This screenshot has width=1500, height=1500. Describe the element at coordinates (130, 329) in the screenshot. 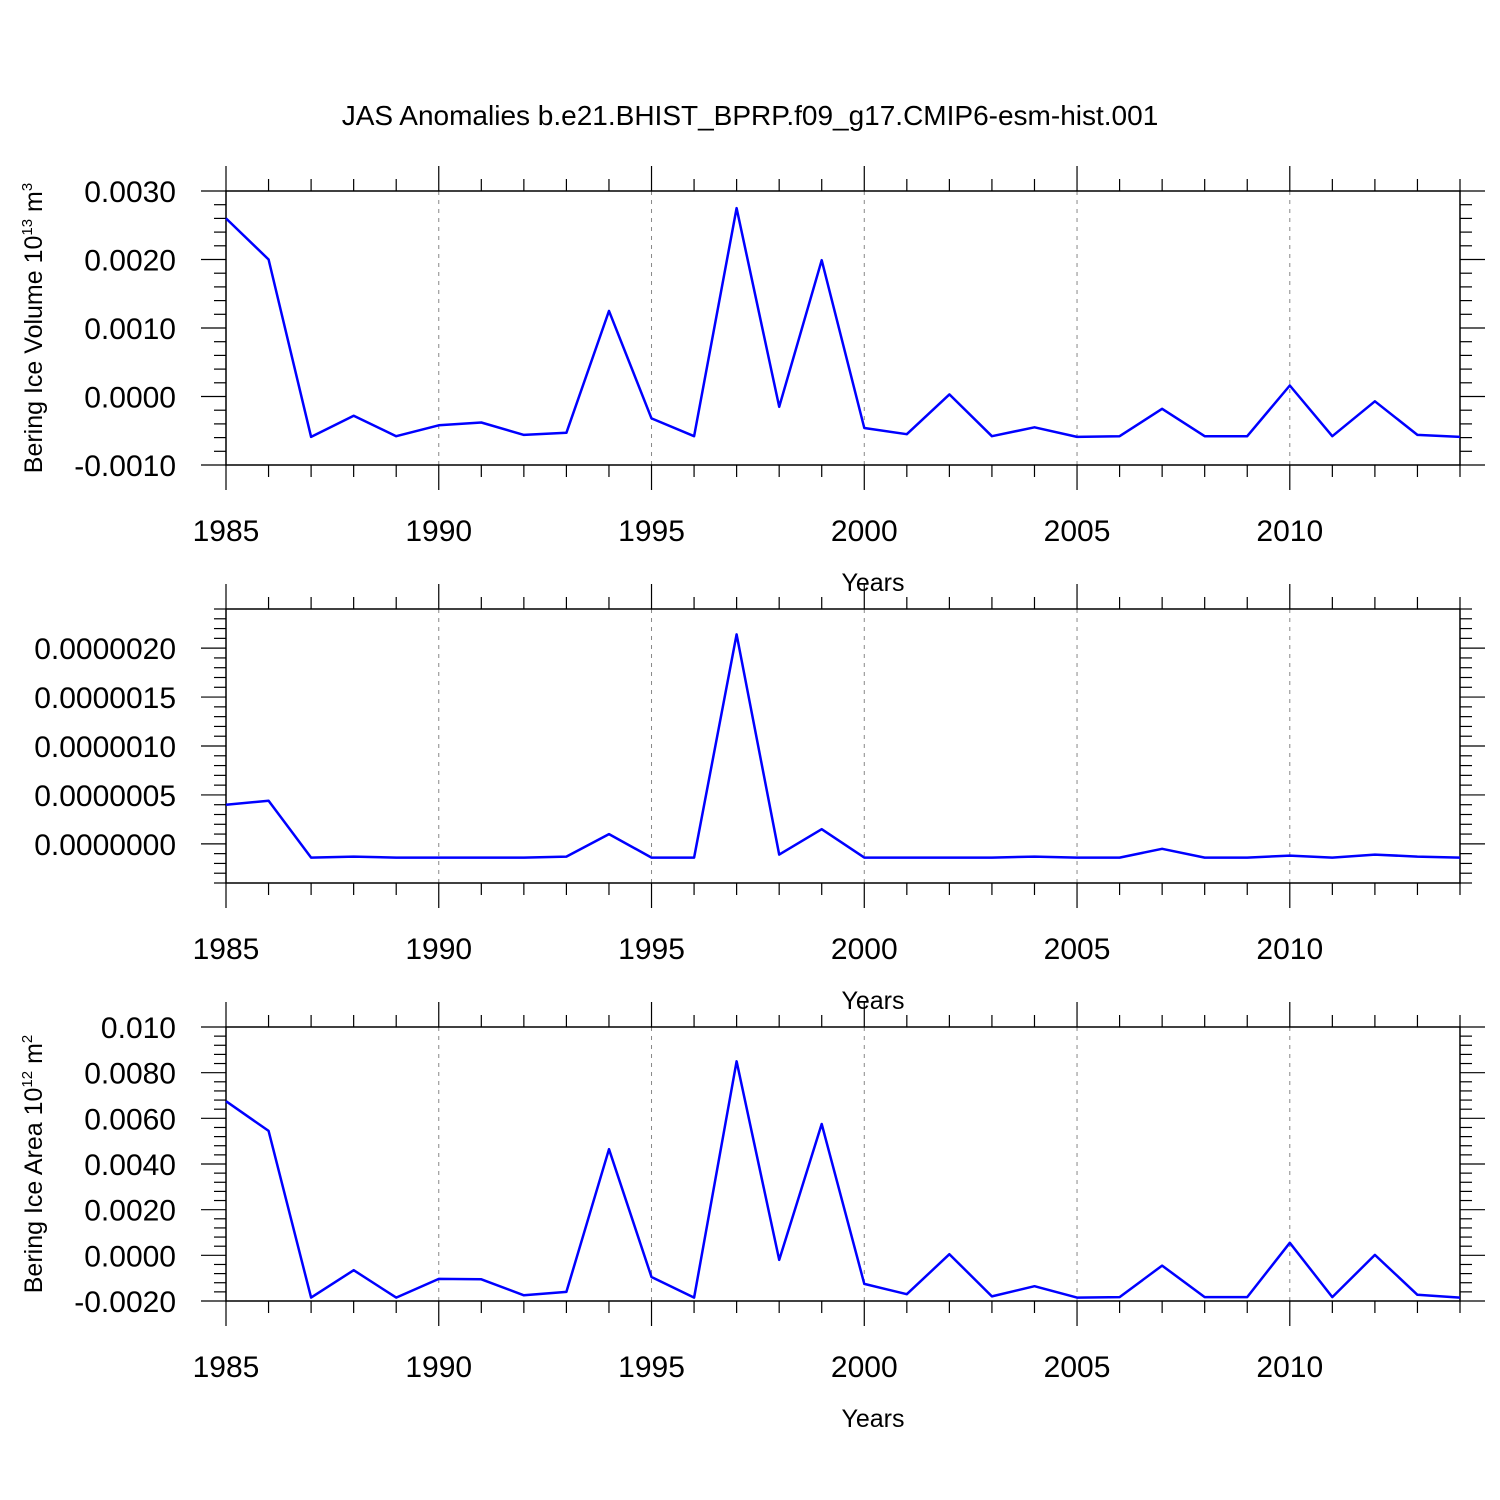

I see `y-tick-label: 0.0010` at that location.